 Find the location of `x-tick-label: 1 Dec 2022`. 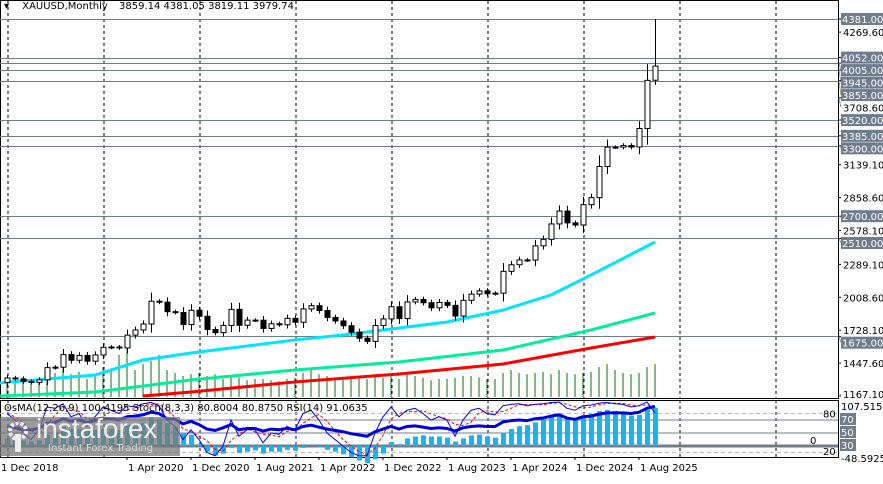

x-tick-label: 1 Dec 2022 is located at coordinates (413, 468).